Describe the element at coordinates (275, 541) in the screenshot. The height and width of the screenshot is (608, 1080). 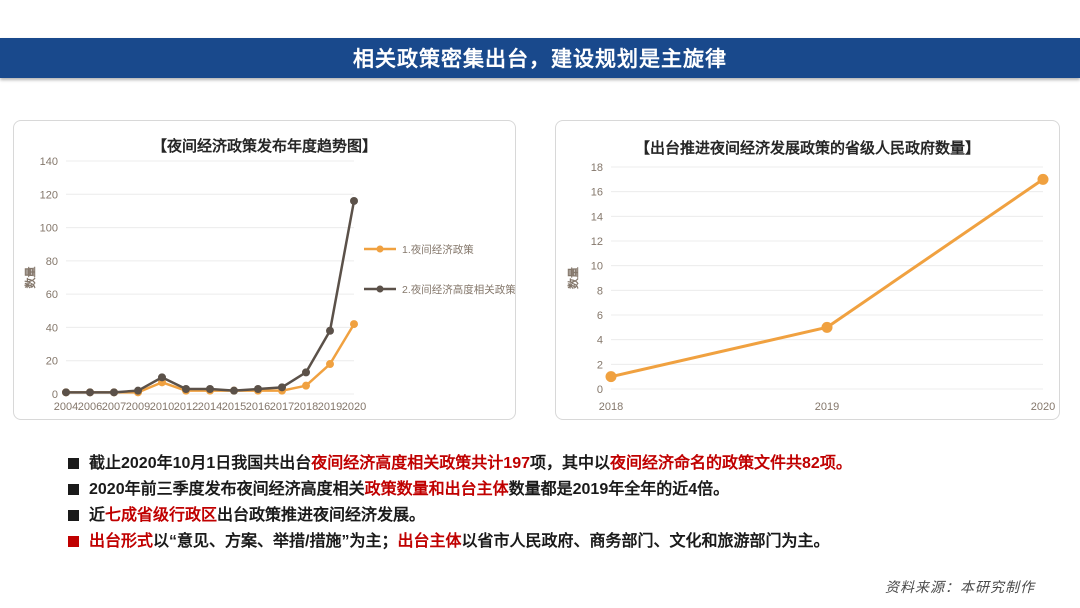
I see `bullet-text-segment: 以“意见、方案、举措/措施”为主；` at that location.